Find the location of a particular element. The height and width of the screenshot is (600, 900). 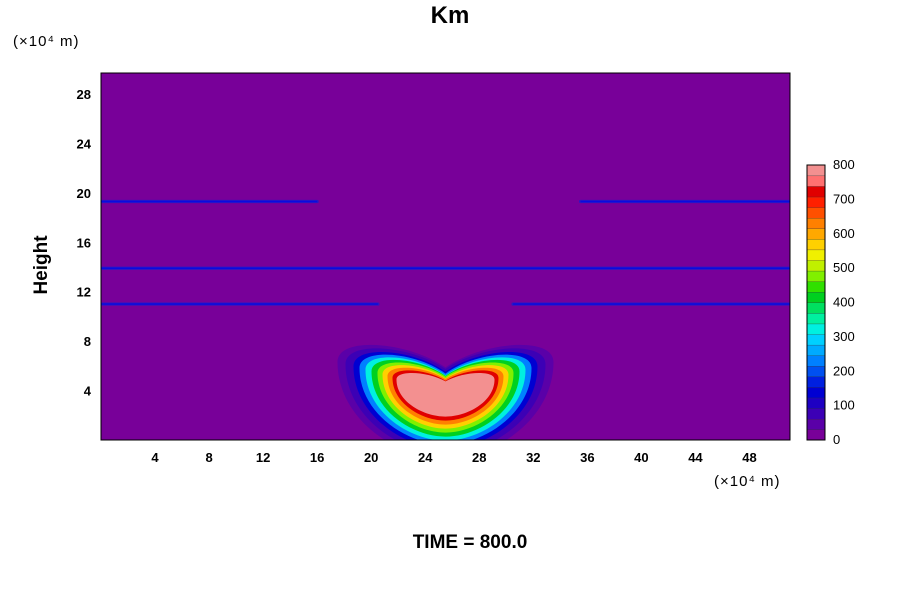

colorbar-tick-label: 700 is located at coordinates (844, 198).